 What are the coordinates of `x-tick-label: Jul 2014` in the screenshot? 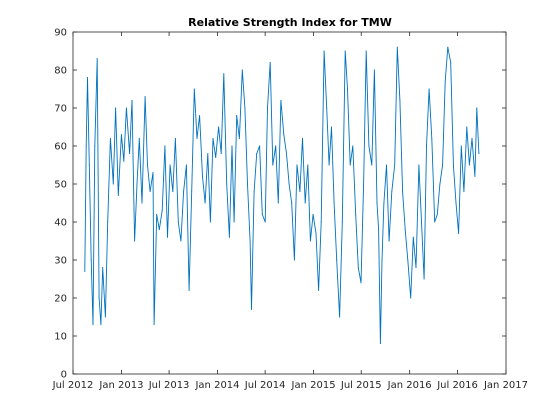 It's located at (265, 385).